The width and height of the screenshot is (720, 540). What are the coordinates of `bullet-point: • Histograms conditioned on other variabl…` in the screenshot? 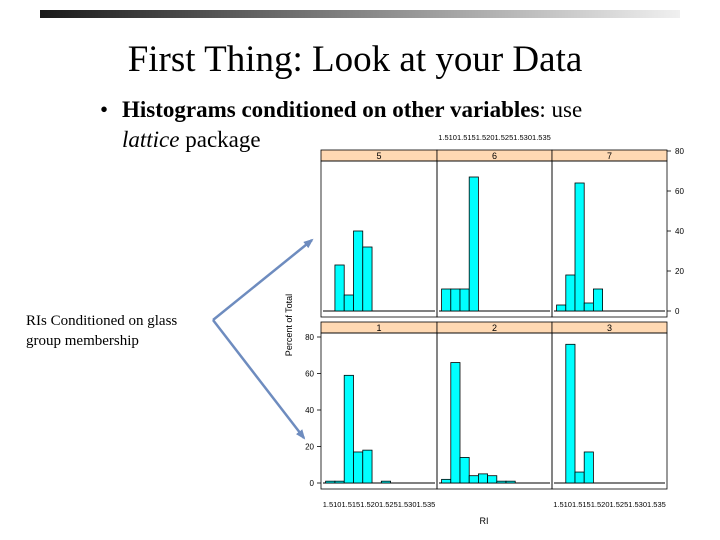 It's located at (400, 125).